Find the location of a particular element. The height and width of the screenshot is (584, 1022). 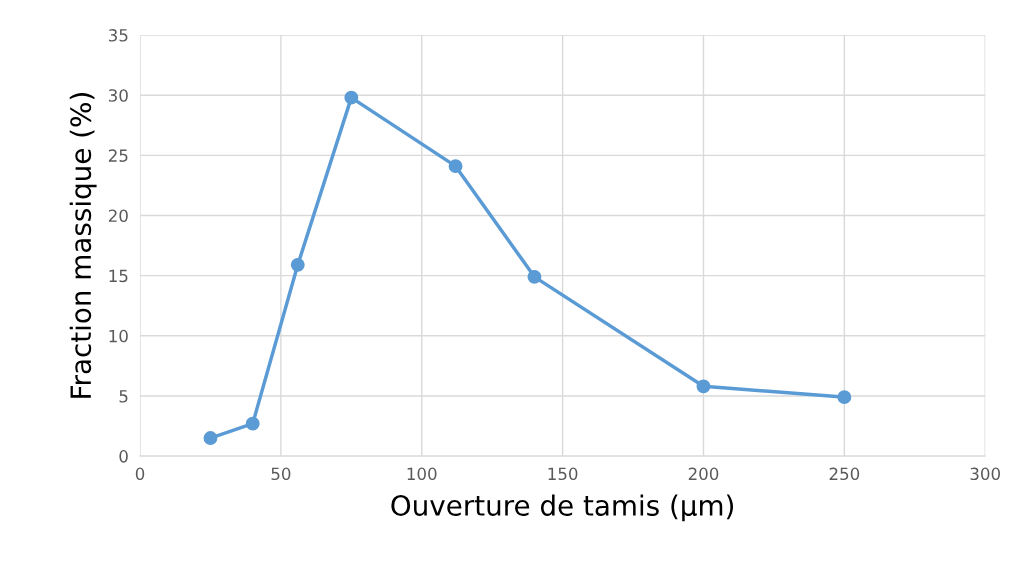

y-tick-label: 5 is located at coordinates (123, 396).